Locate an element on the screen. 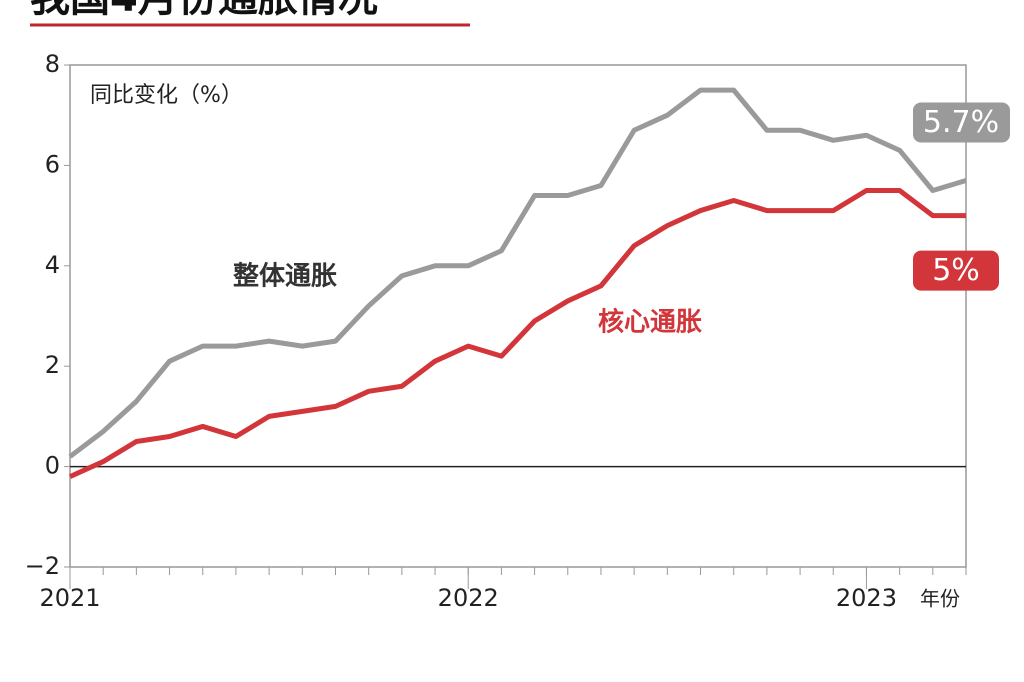  x-tick-label: 2021 is located at coordinates (69, 598).